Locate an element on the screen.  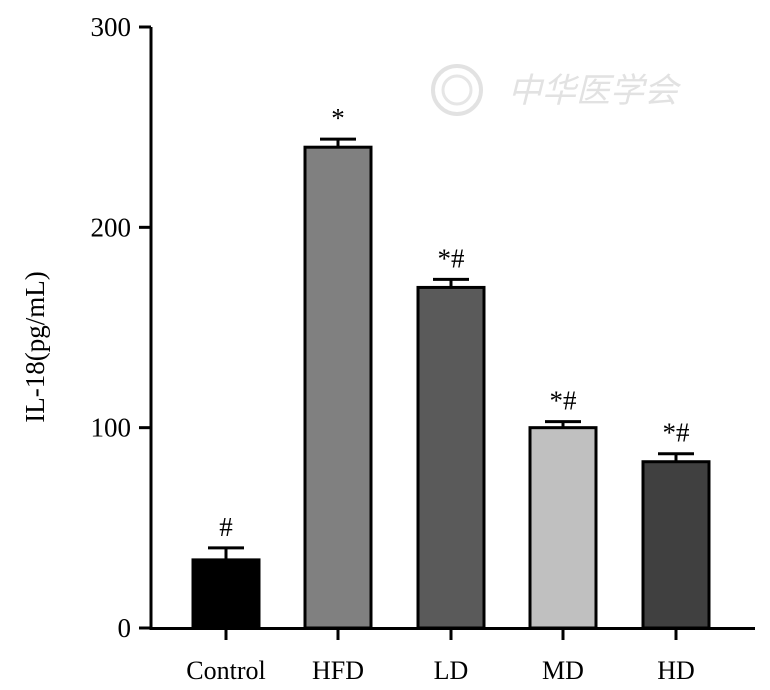
y-tick-label: 300 is located at coordinates (111, 27).